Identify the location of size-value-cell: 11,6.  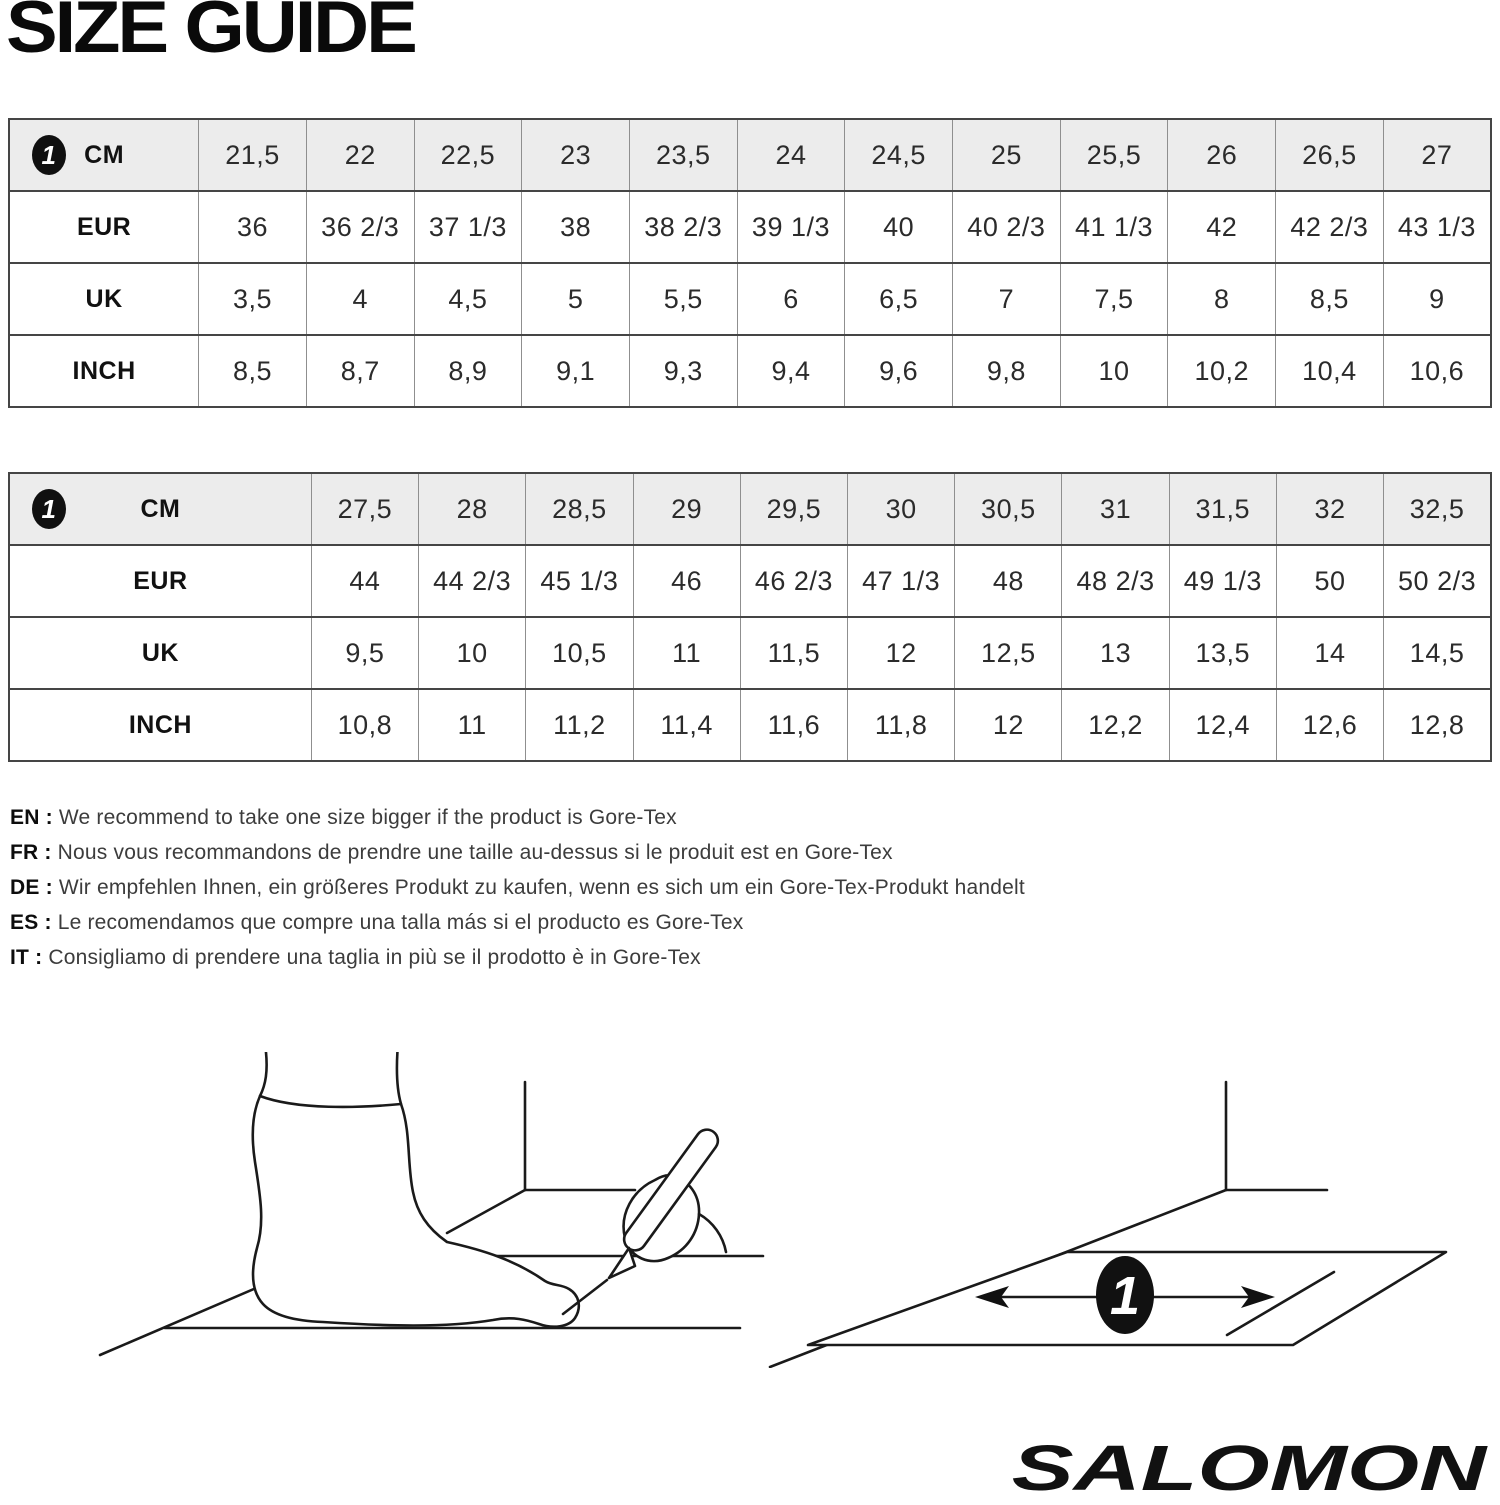
(793, 724).